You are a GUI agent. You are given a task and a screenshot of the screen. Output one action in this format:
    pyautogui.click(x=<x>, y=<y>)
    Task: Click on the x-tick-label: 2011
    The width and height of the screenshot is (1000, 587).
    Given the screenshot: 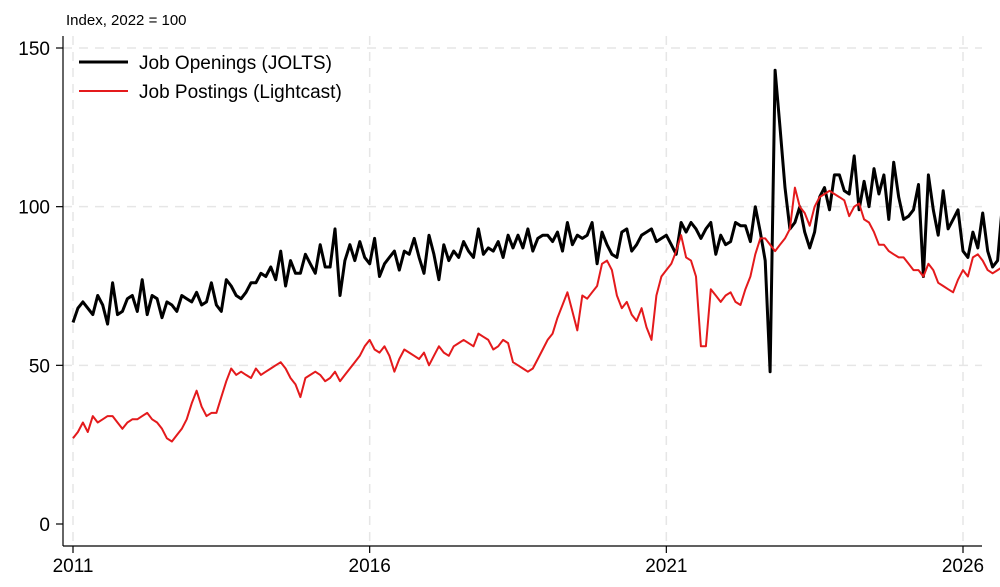 What is the action you would take?
    pyautogui.click(x=73, y=566)
    